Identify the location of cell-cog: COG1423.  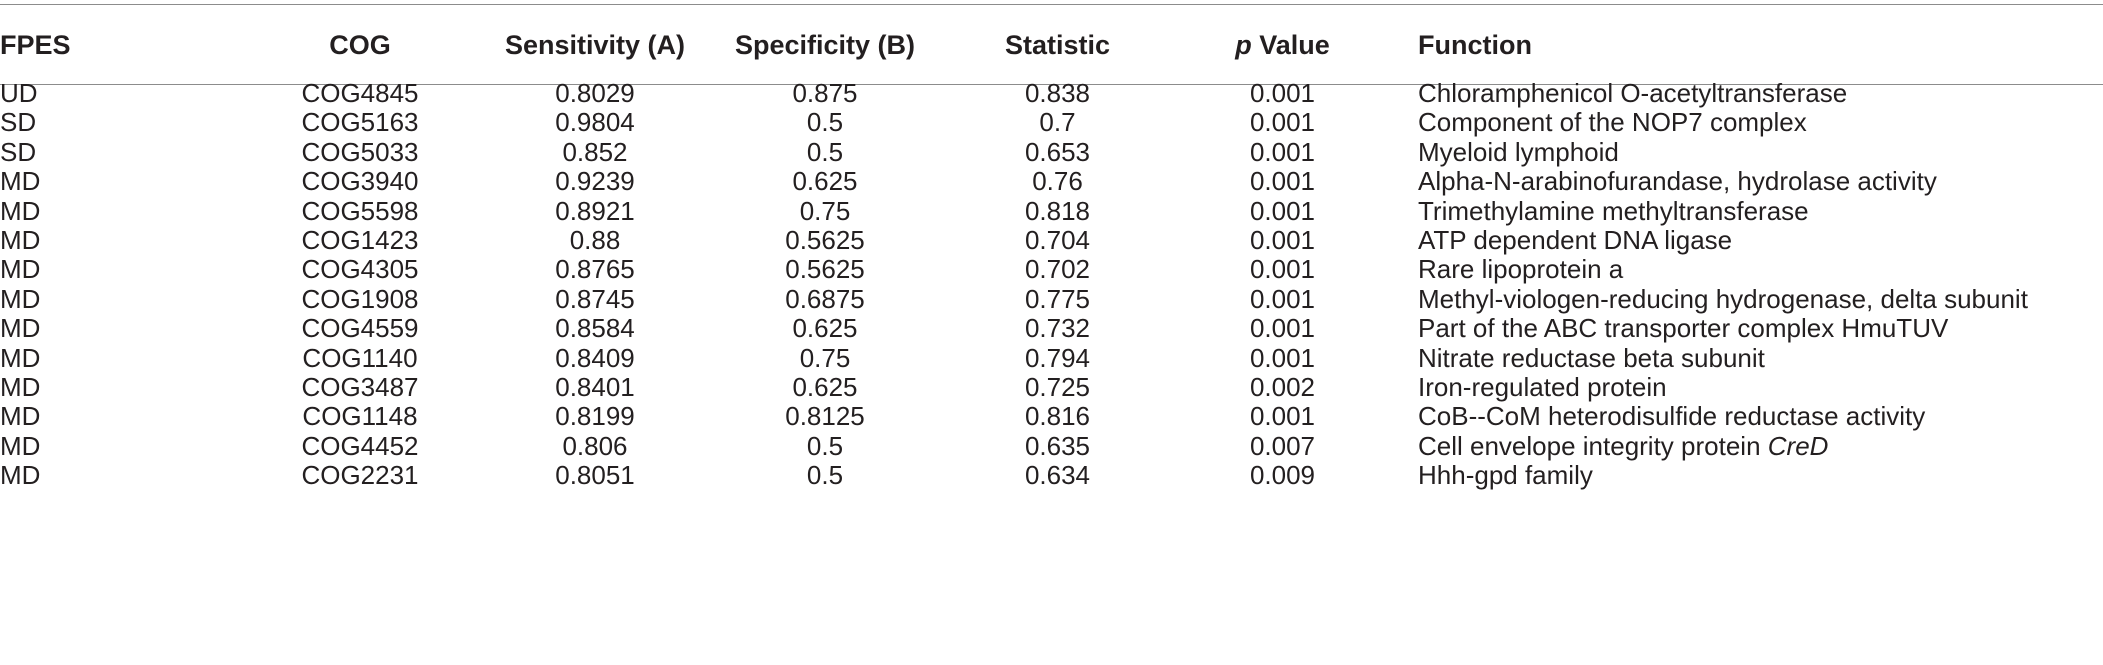
(360, 240).